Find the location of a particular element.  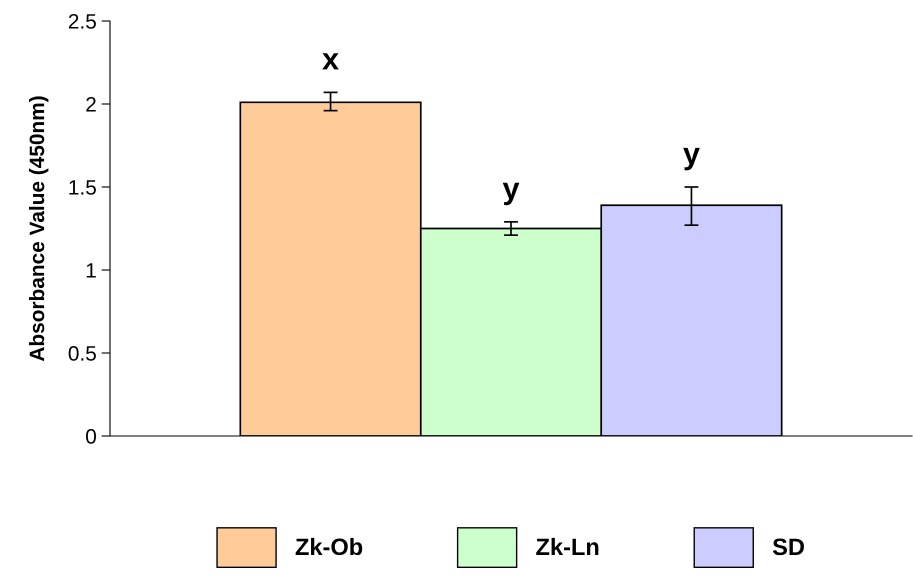

y-tick-label: 2 is located at coordinates (91, 104).